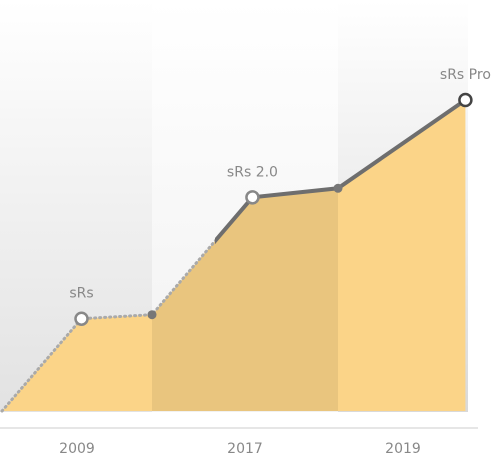 The image size is (495, 455). Describe the element at coordinates (77, 448) in the screenshot. I see `x-tick-label: 2009` at that location.